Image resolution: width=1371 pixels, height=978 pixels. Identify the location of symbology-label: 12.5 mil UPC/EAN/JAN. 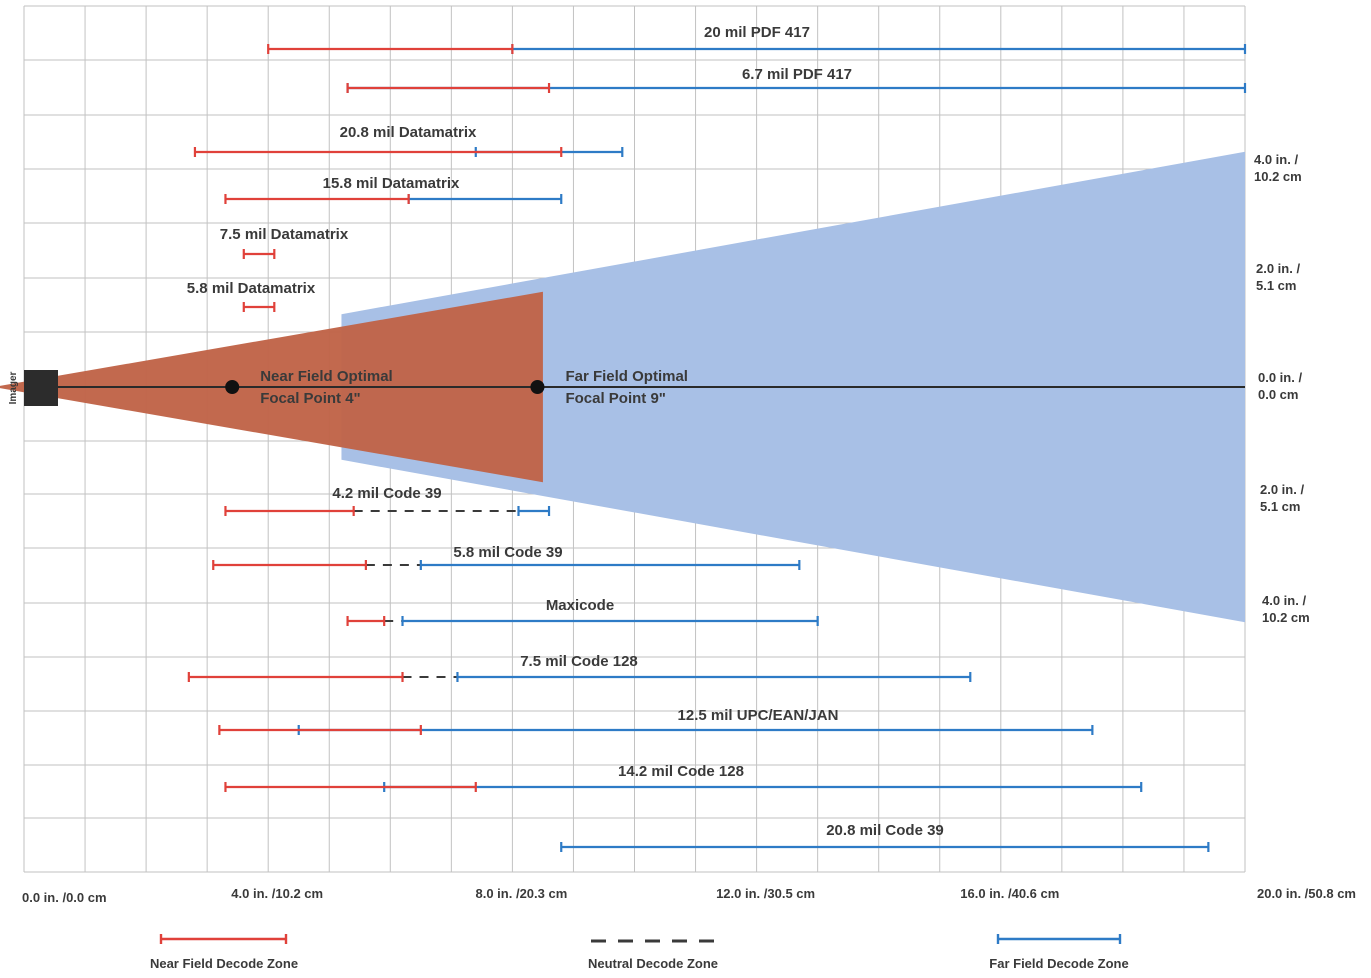
(758, 715).